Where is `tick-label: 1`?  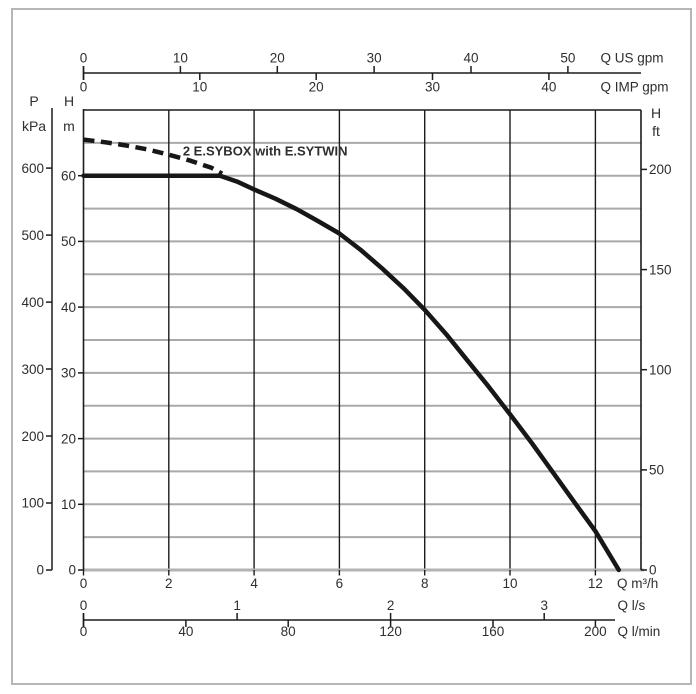 tick-label: 1 is located at coordinates (237, 605).